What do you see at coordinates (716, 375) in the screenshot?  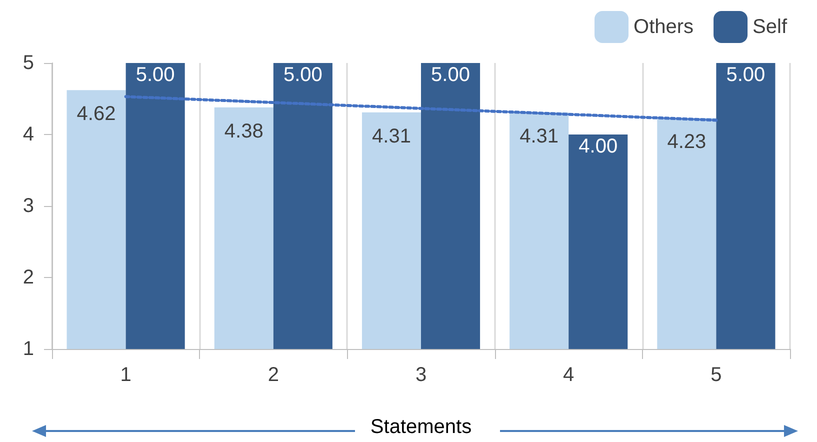 I see `x-tick-label: 5` at bounding box center [716, 375].